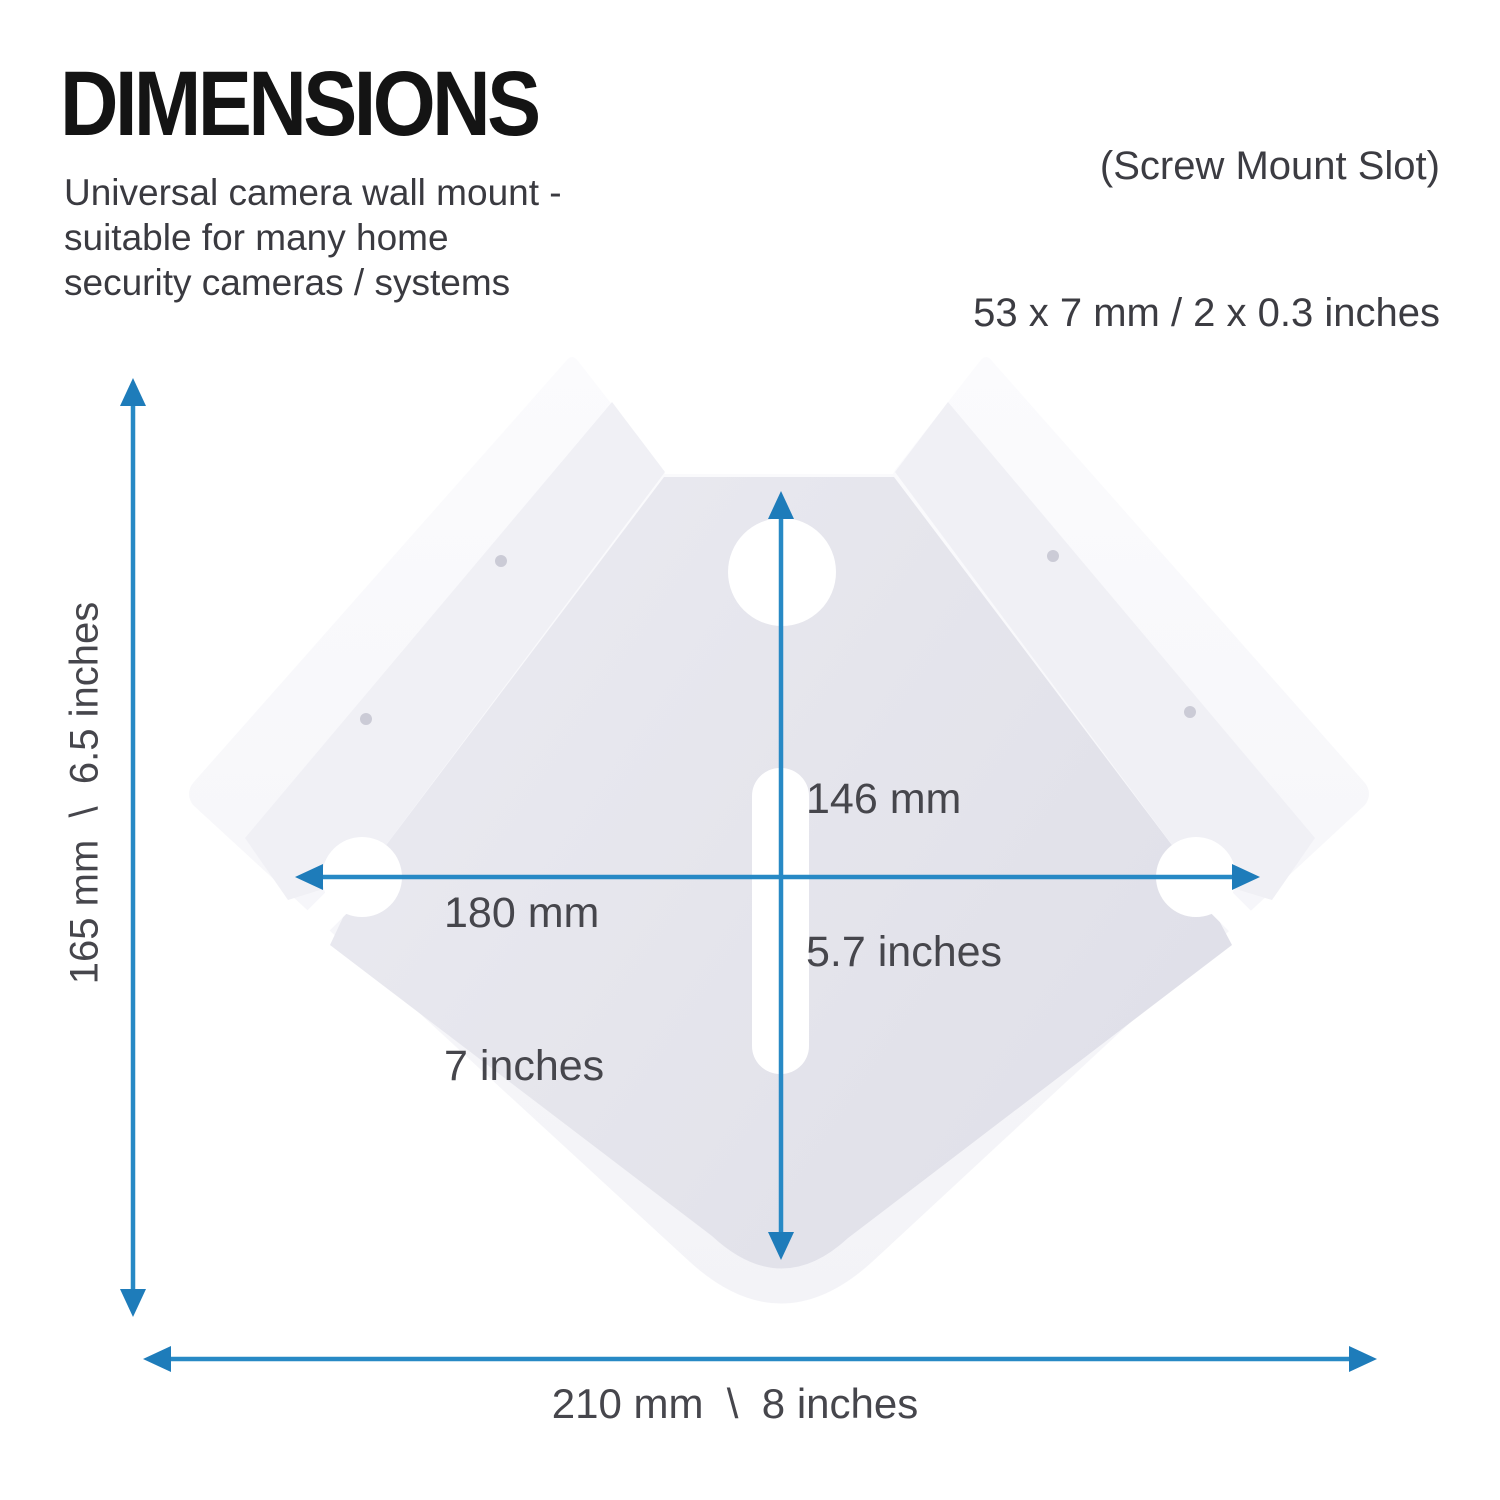 This screenshot has height=1500, width=1500. What do you see at coordinates (884, 799) in the screenshot?
I see `inner-height-mm: 146 mm` at bounding box center [884, 799].